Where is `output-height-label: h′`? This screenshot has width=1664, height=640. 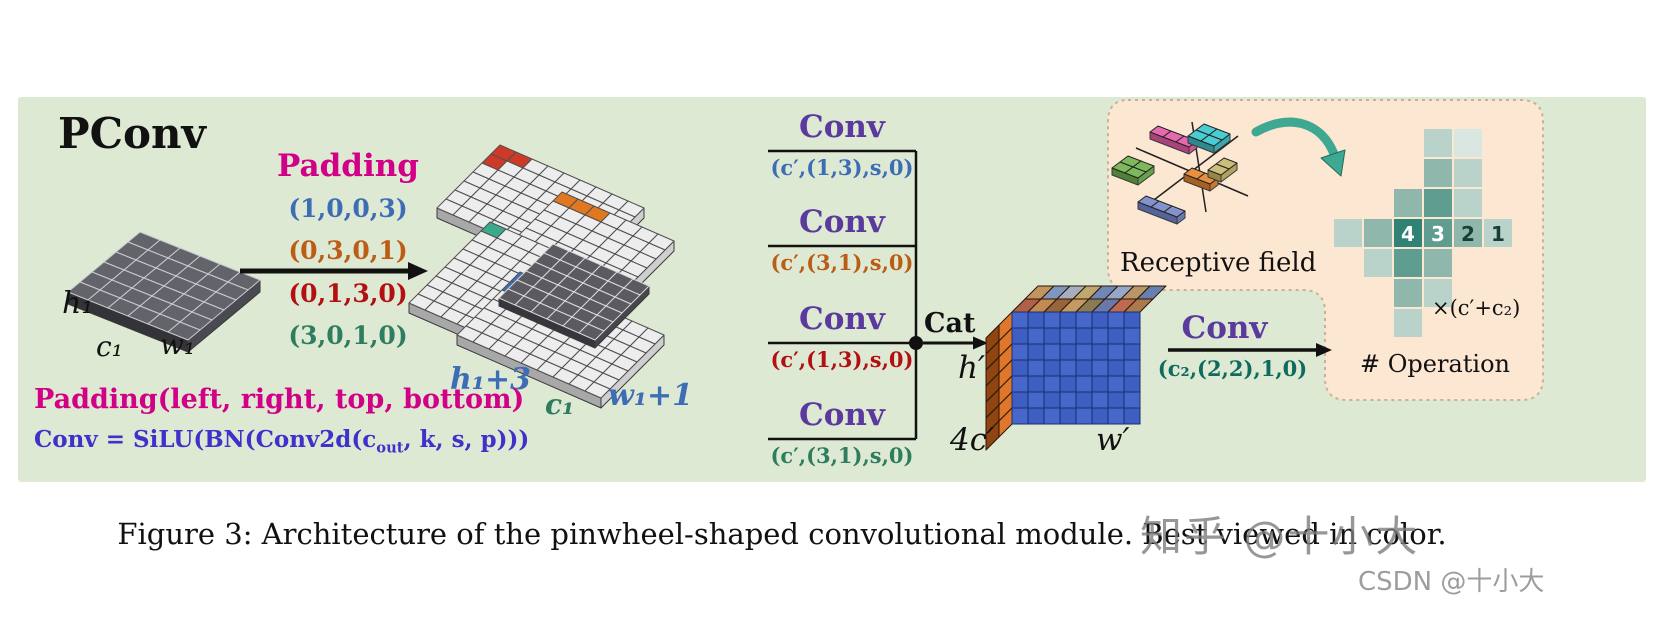
output-height-label: h′ is located at coordinates (972, 368).